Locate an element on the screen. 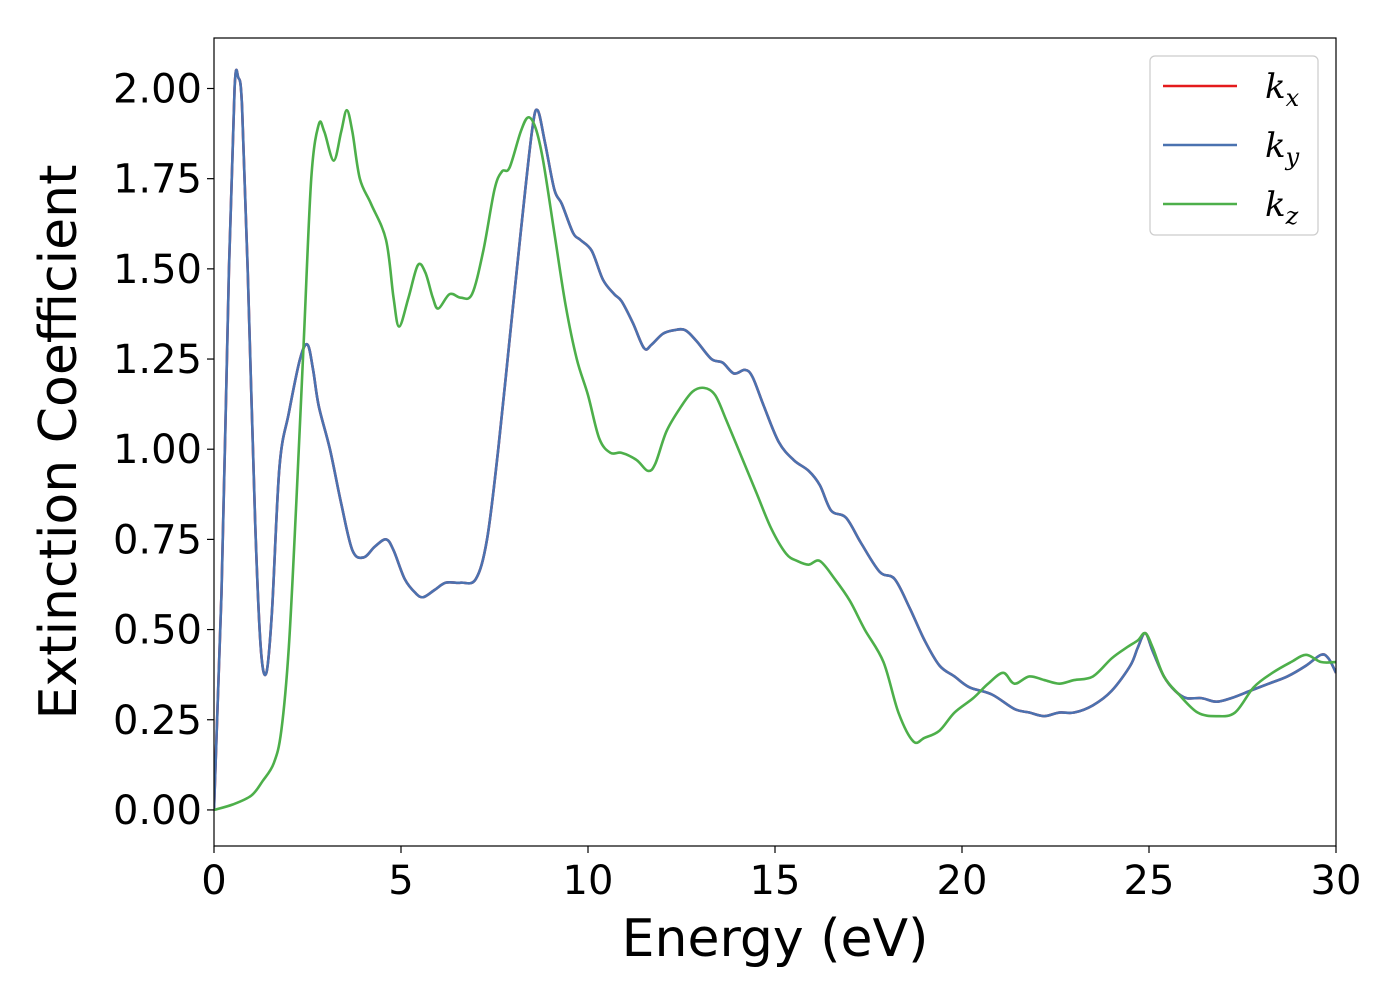 The image size is (1400, 1000). x-tick-label: 25 is located at coordinates (1149, 881).